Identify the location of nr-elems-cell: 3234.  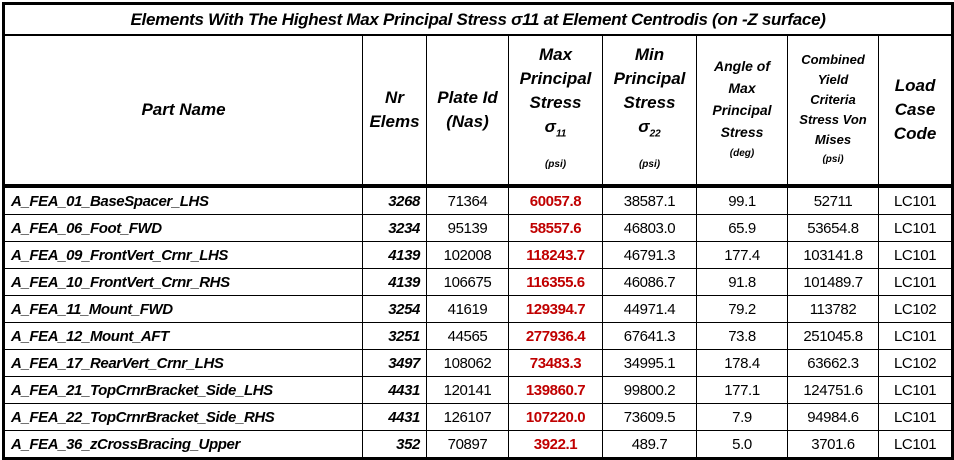
(394, 228).